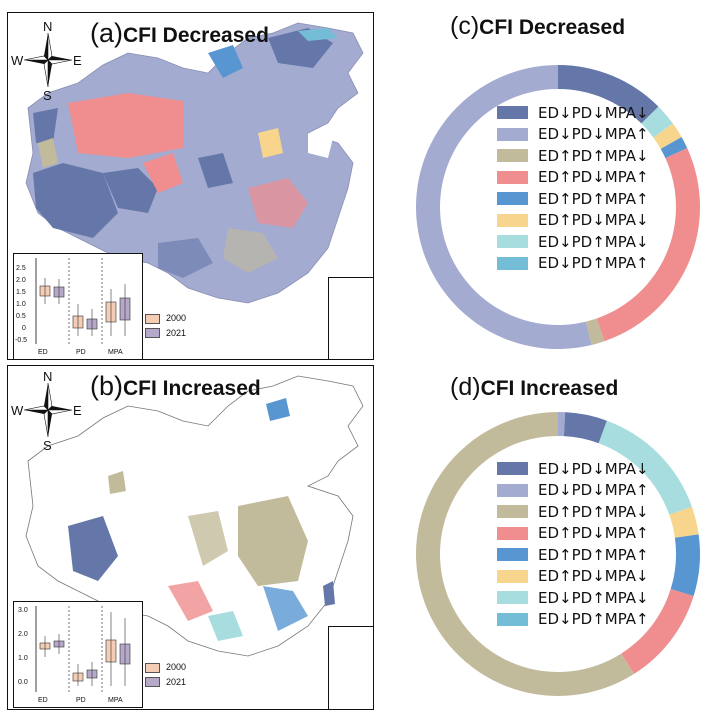 This screenshot has height=720, width=720. I want to click on boxplot-b: 3.0 2.0 1.0 0.0 ED PD MPA, so click(78, 654).